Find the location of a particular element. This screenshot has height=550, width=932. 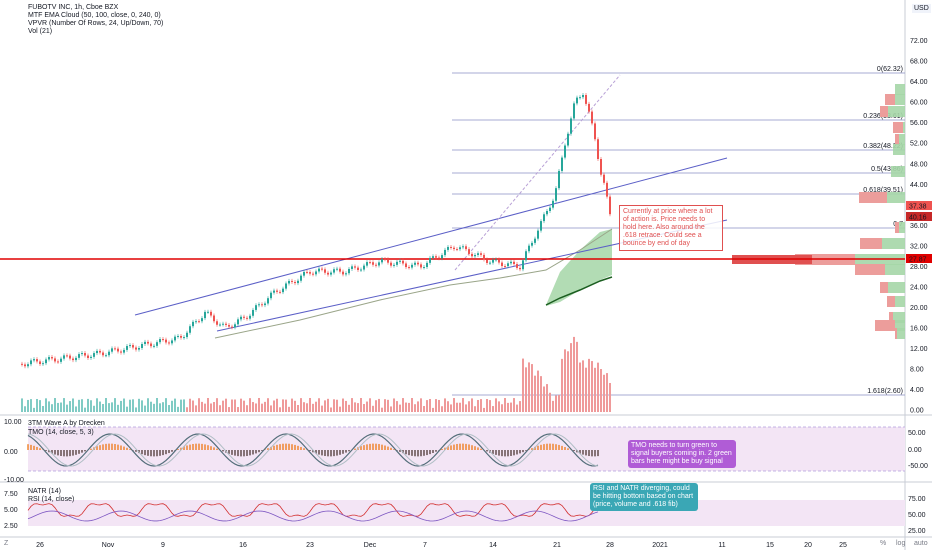

rsi-axis-label: 50.00 is located at coordinates (917, 515).